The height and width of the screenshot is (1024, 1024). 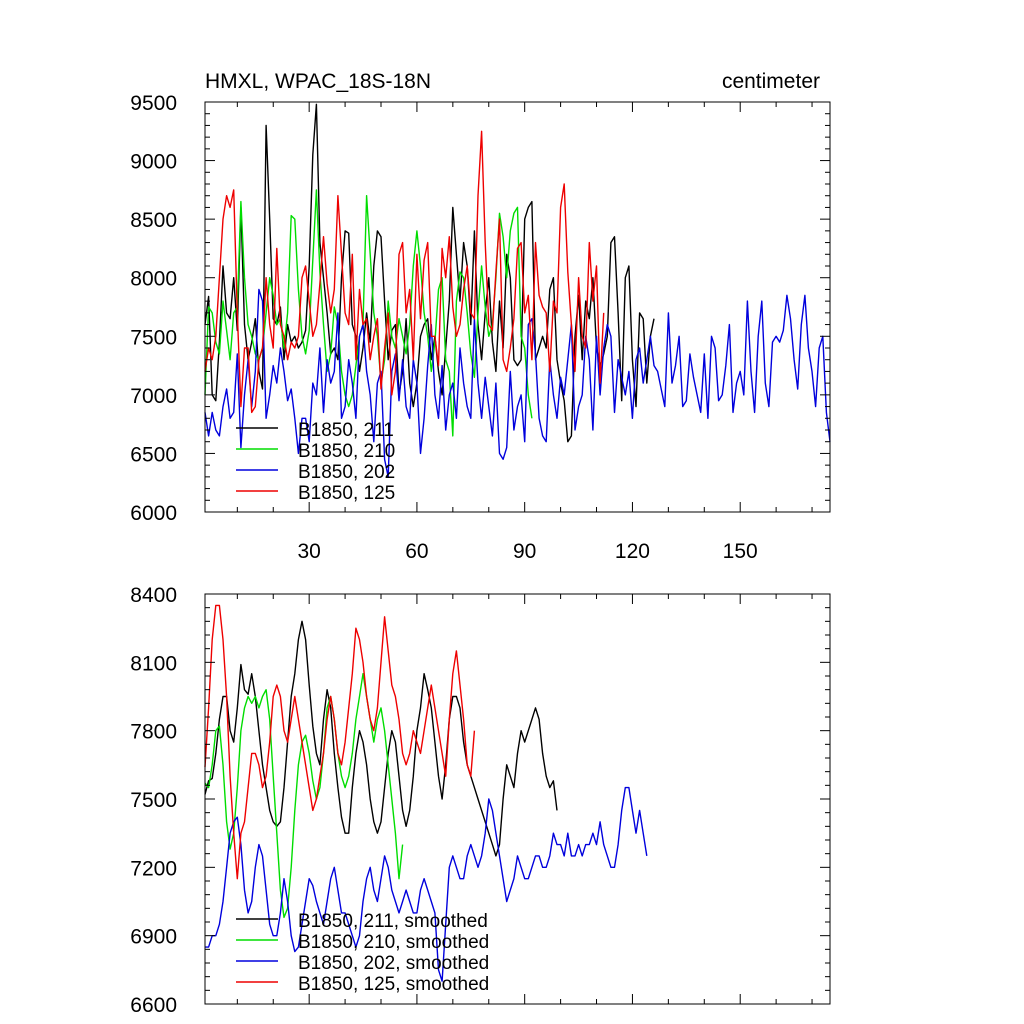 I want to click on y-tick-label: 8400, so click(x=153, y=595).